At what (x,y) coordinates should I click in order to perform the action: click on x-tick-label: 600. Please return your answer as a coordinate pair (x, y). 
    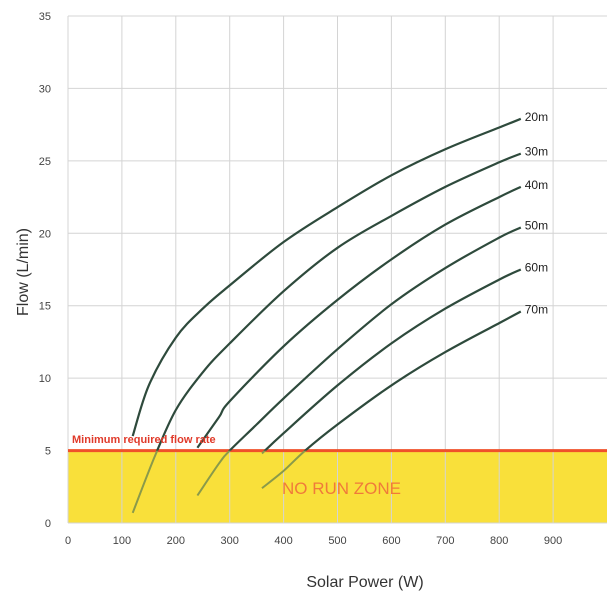
    Looking at the image, I should click on (391, 541).